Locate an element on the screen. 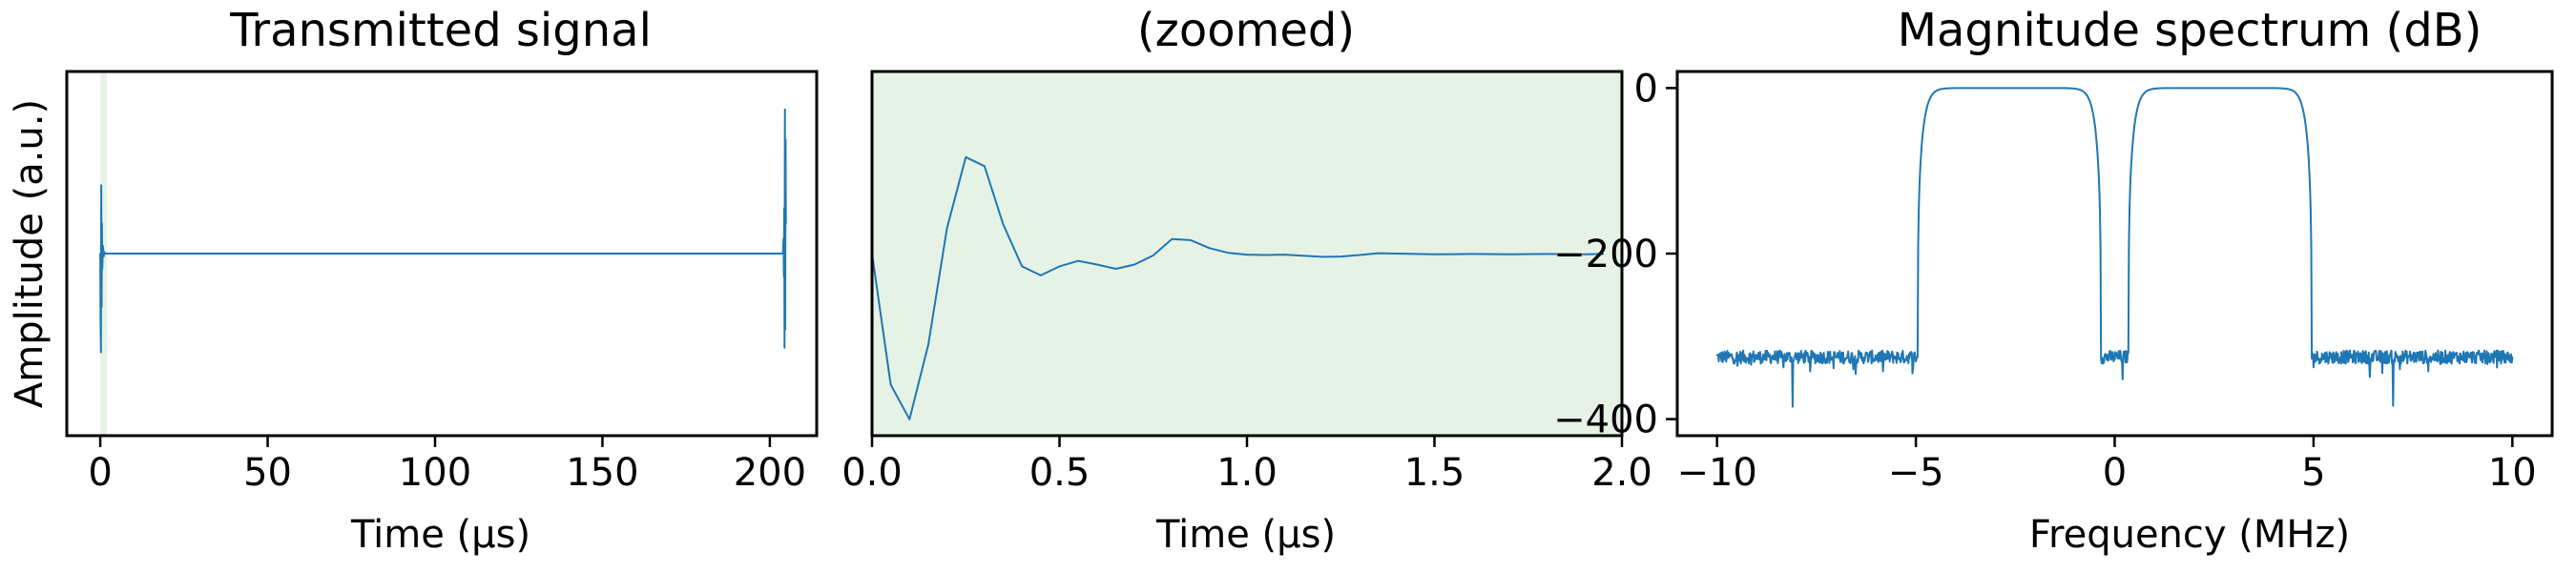  x-tick-label: 2.0 is located at coordinates (1621, 473).